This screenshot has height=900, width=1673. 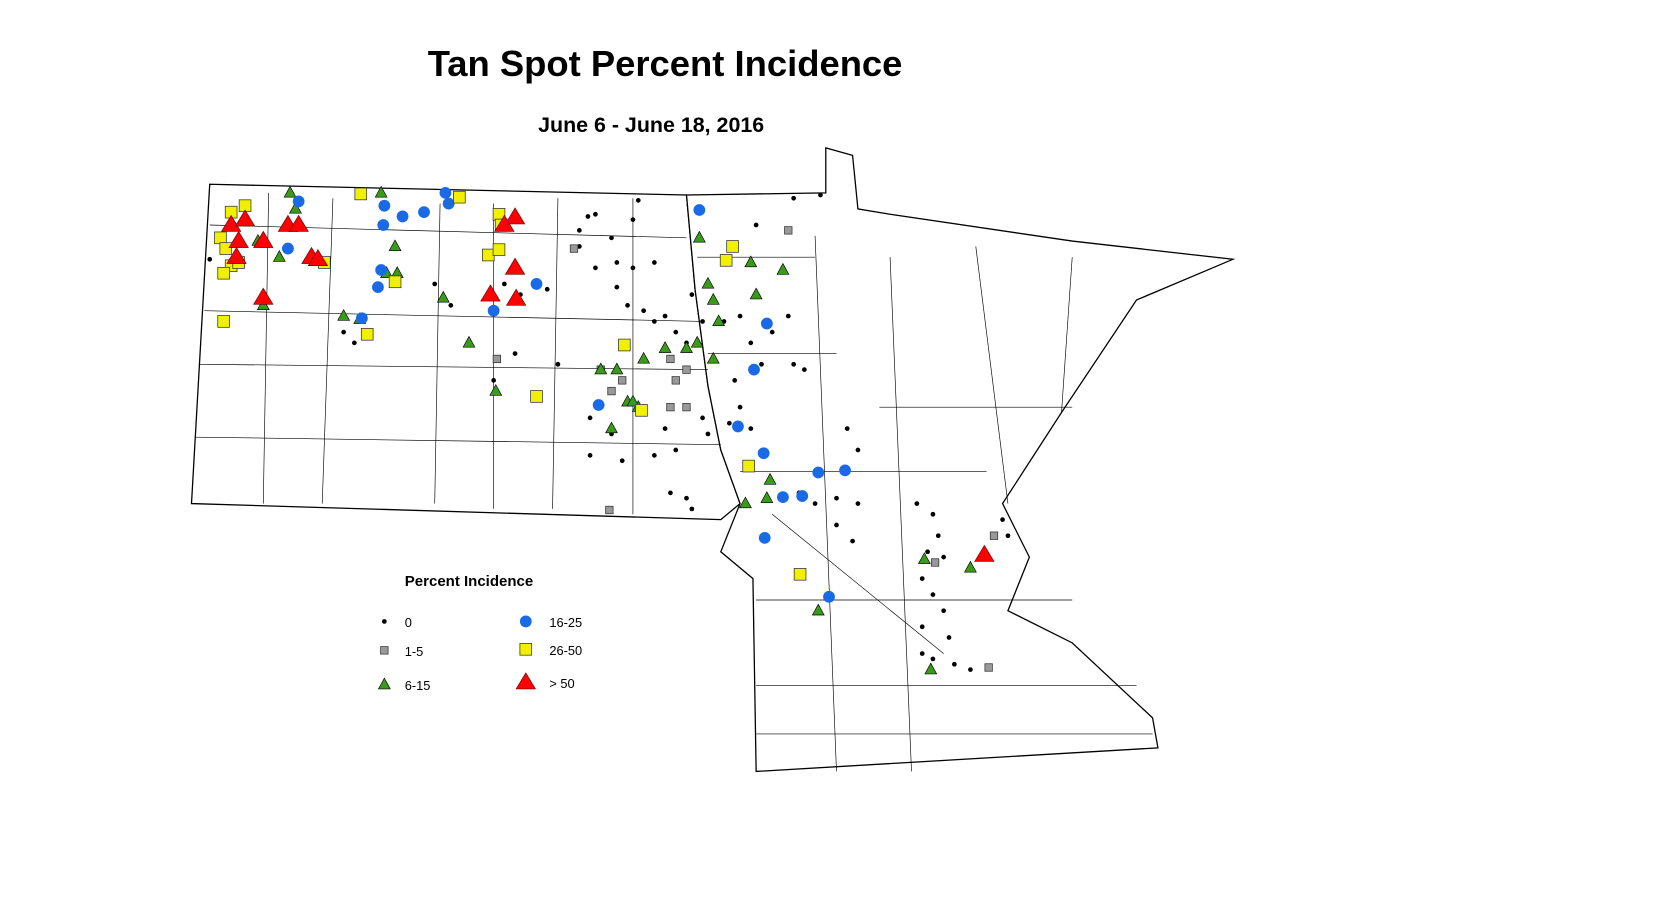 What do you see at coordinates (465, 352) in the screenshot?
I see `north-dakota` at bounding box center [465, 352].